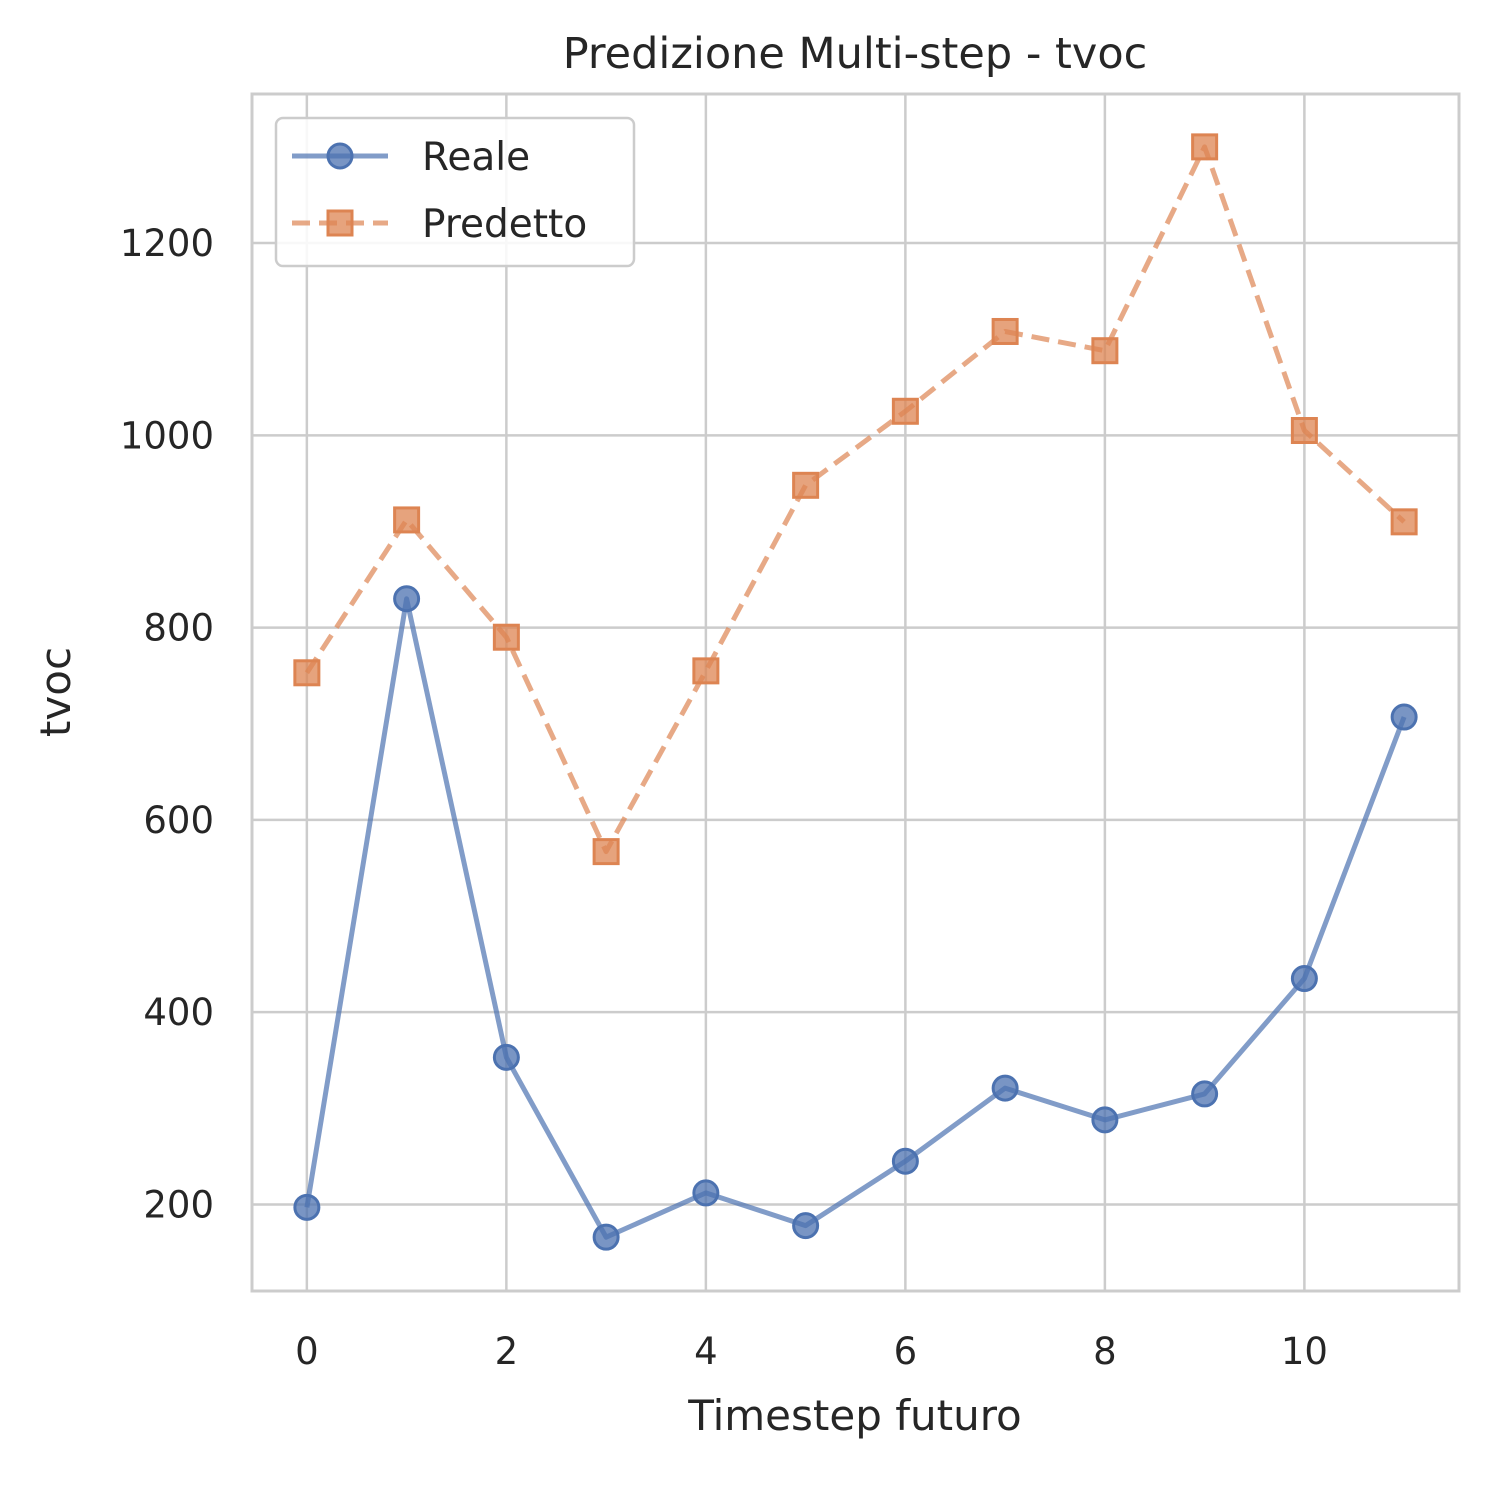  Describe the element at coordinates (167, 243) in the screenshot. I see `y-tick-label: 1200` at that location.